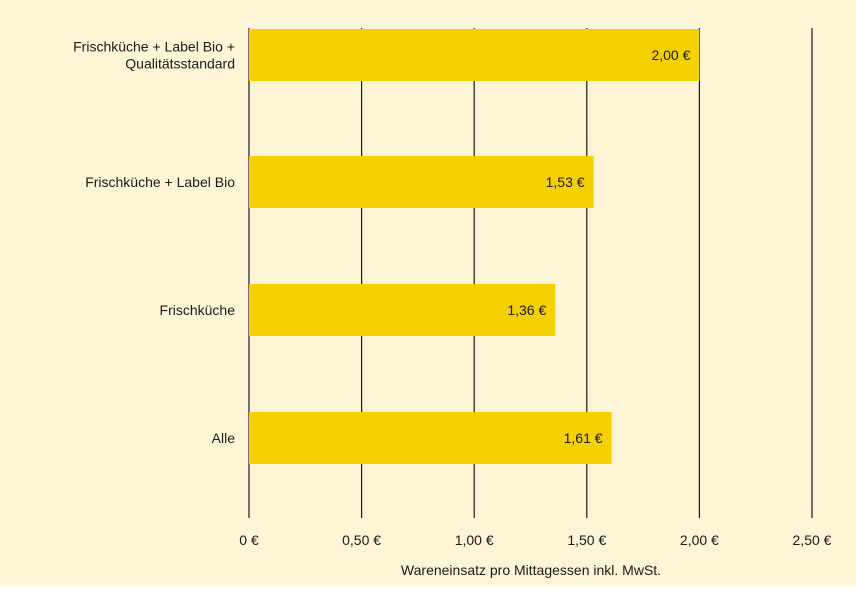 The height and width of the screenshot is (591, 856). Describe the element at coordinates (180, 64) in the screenshot. I see `category-label: Qualitätsstandard` at that location.